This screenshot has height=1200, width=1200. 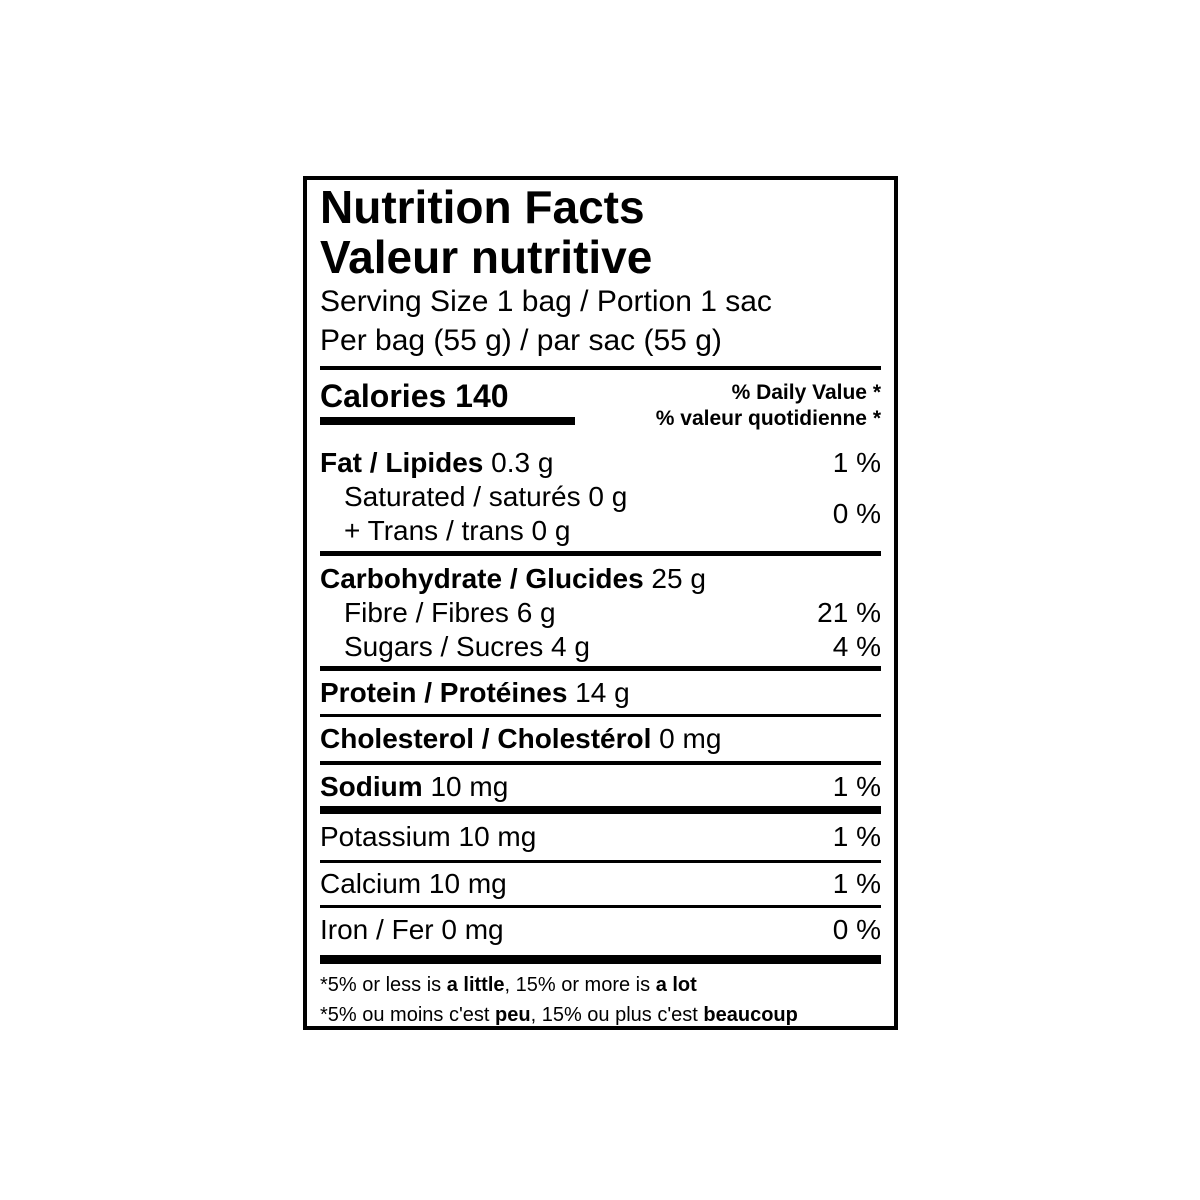 What do you see at coordinates (475, 985) in the screenshot?
I see `footnote-en-bold1: a little` at bounding box center [475, 985].